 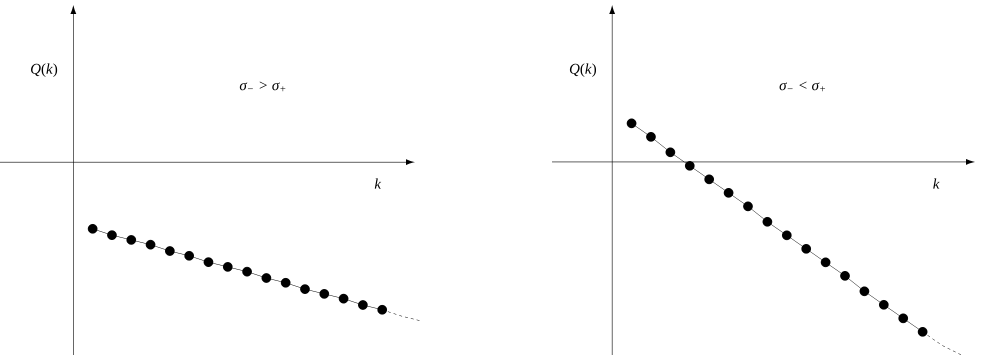 What do you see at coordinates (263, 87) in the screenshot?
I see `text: σ$_{−}$ > σ$_{+}$` at bounding box center [263, 87].